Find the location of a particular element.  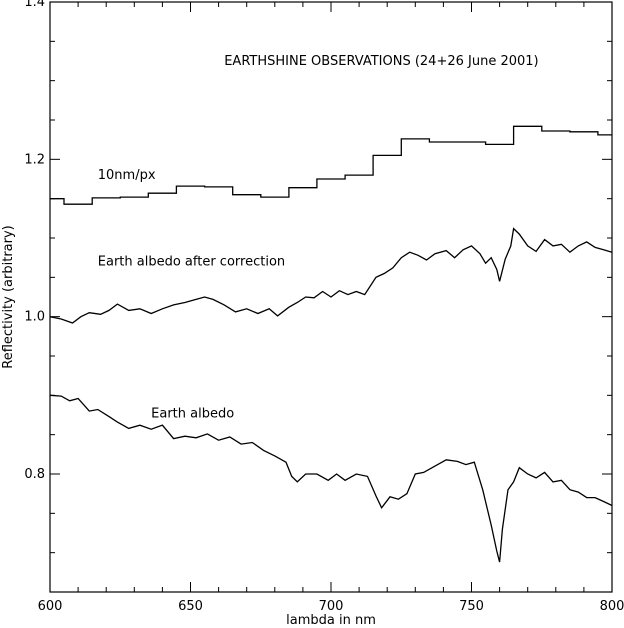

y-tick-label: 1.0 is located at coordinates (34, 317).